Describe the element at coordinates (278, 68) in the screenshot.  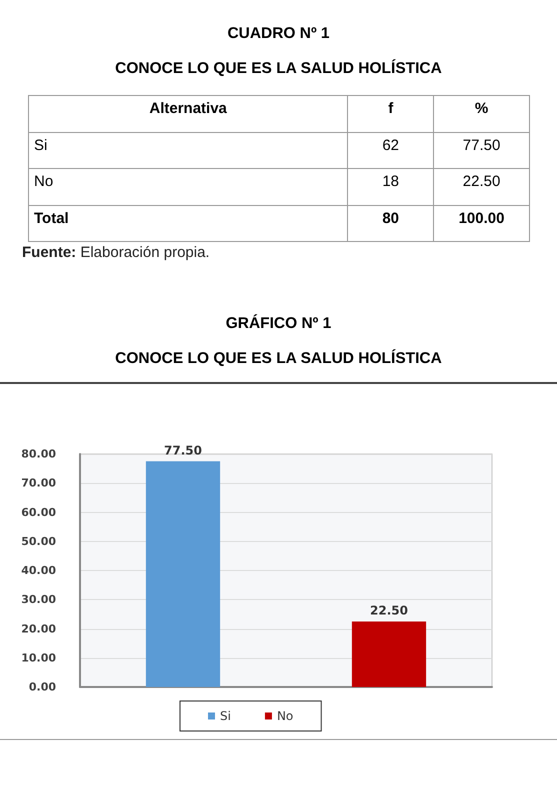
I see `text: CONOCE LO QUE ES LA SALUD HOLÍSTICA` at that location.